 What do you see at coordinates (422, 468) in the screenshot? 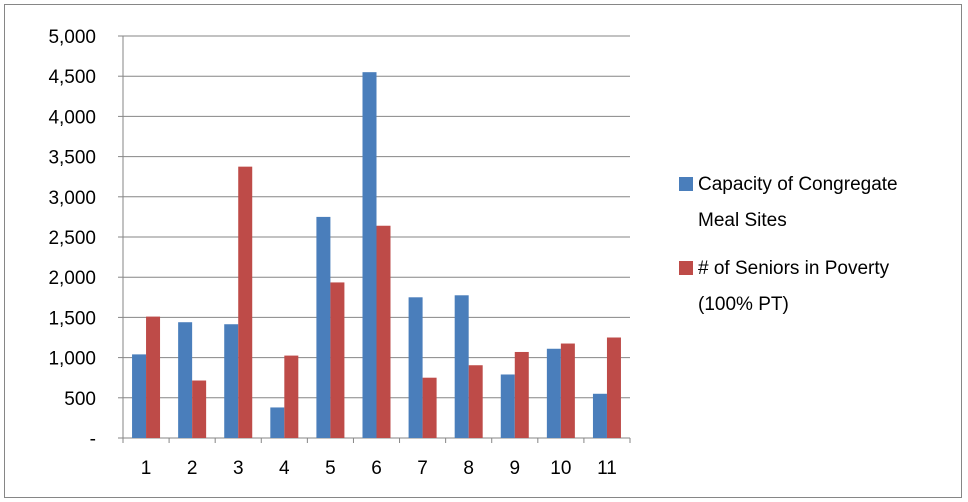
I see `x-tick-label: 7` at bounding box center [422, 468].